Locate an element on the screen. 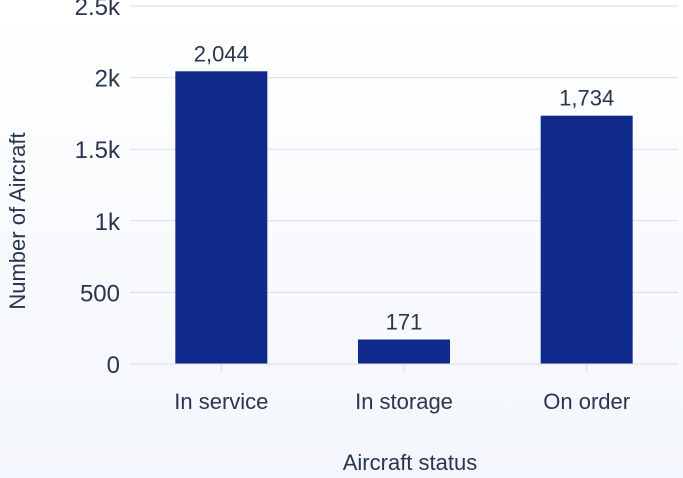  x-tick-label: In service is located at coordinates (221, 401).